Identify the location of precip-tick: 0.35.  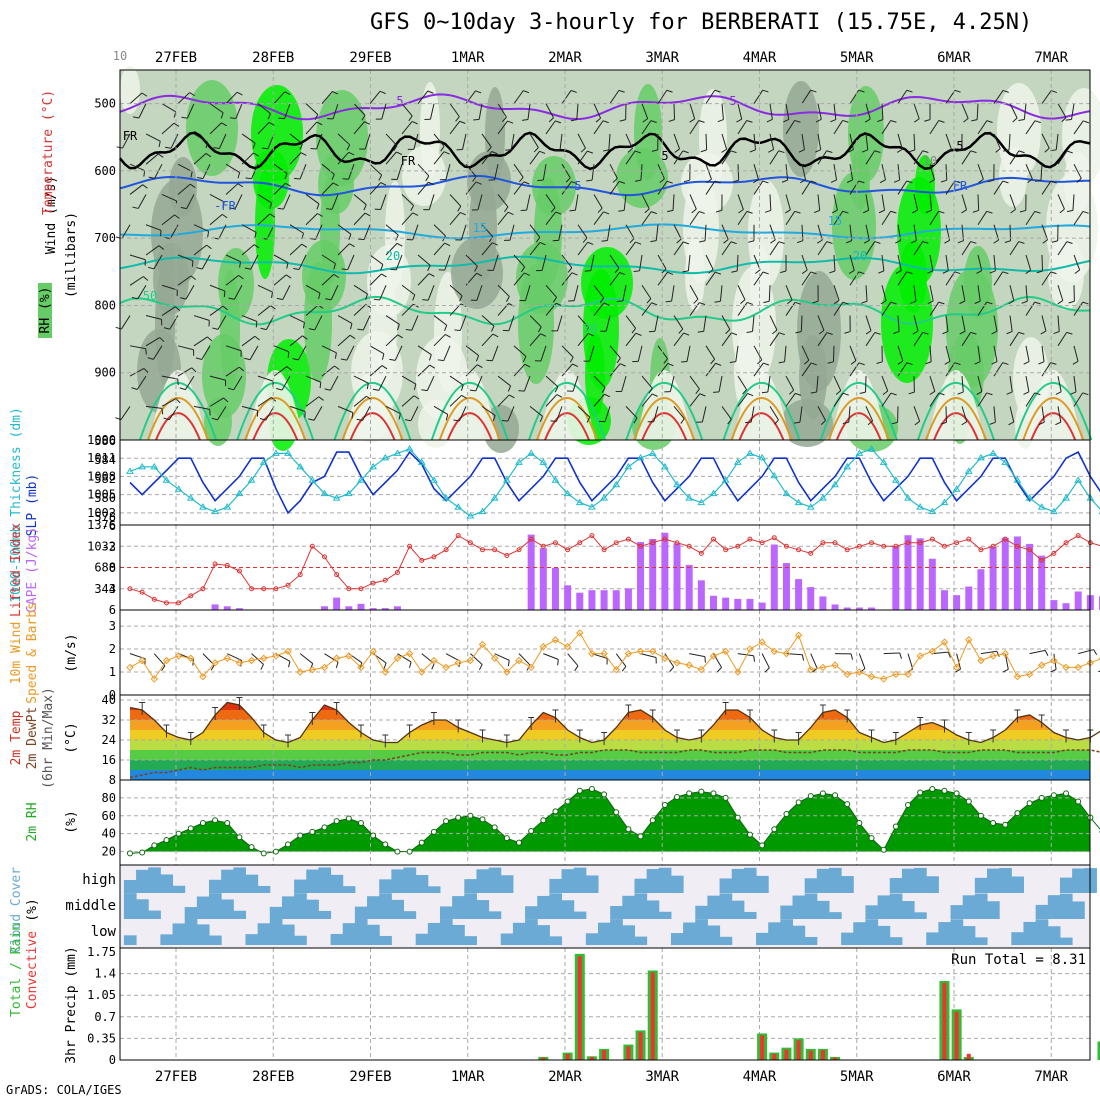
(101, 1038).